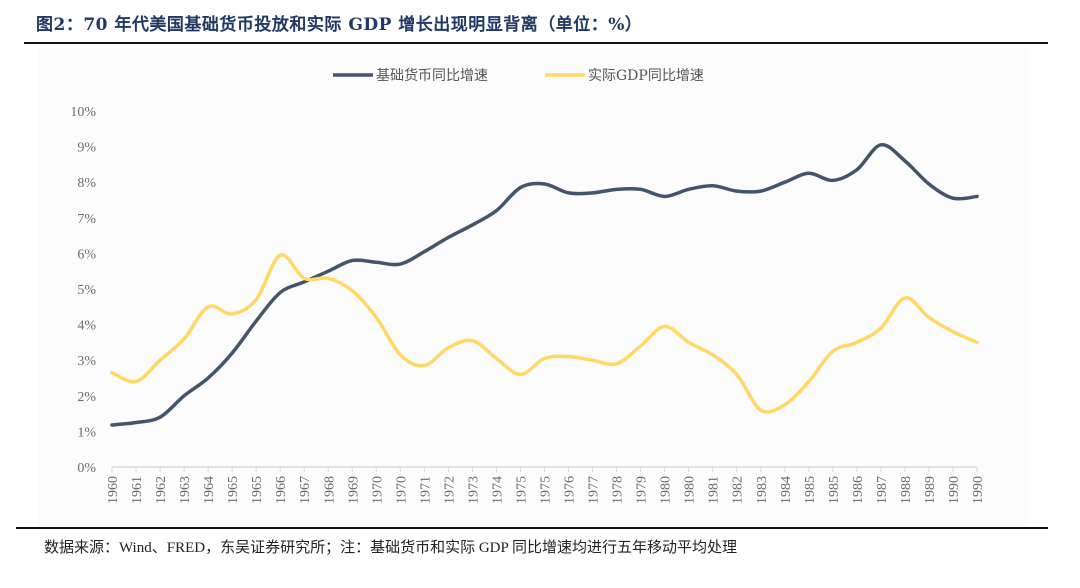 The width and height of the screenshot is (1080, 588). I want to click on x-tick-label: 1984, so click(786, 490).